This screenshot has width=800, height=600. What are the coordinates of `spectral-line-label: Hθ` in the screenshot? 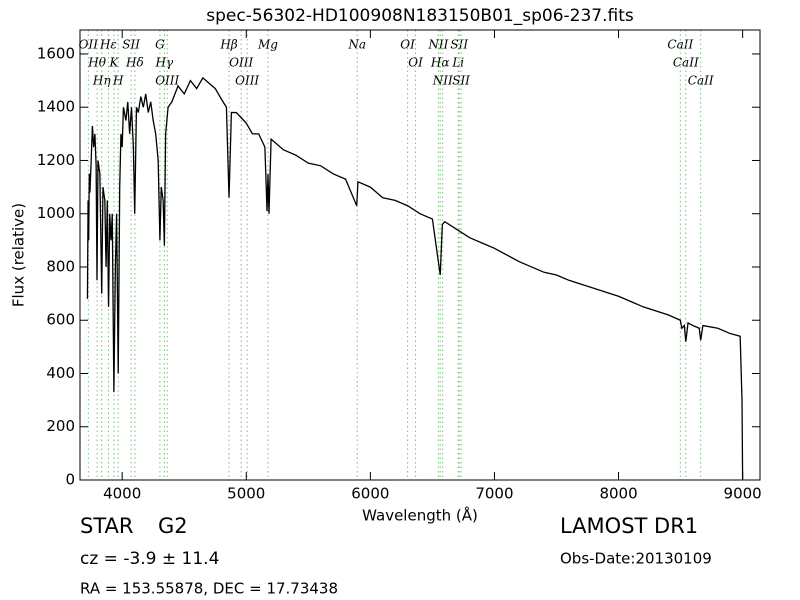 It's located at (96, 63).